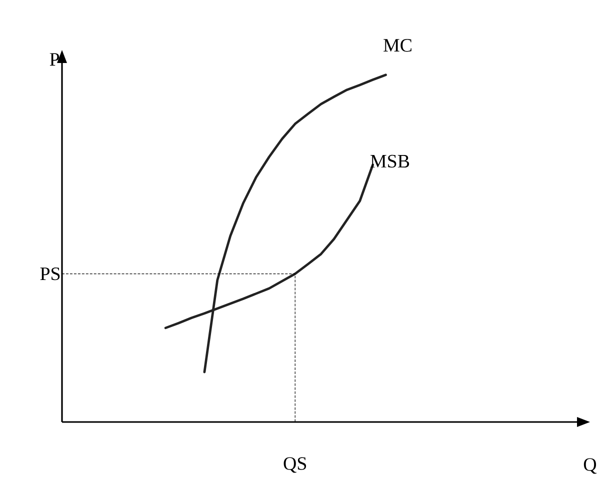 The height and width of the screenshot is (487, 598). Describe the element at coordinates (55, 59) in the screenshot. I see `y-axis-title: P` at that location.